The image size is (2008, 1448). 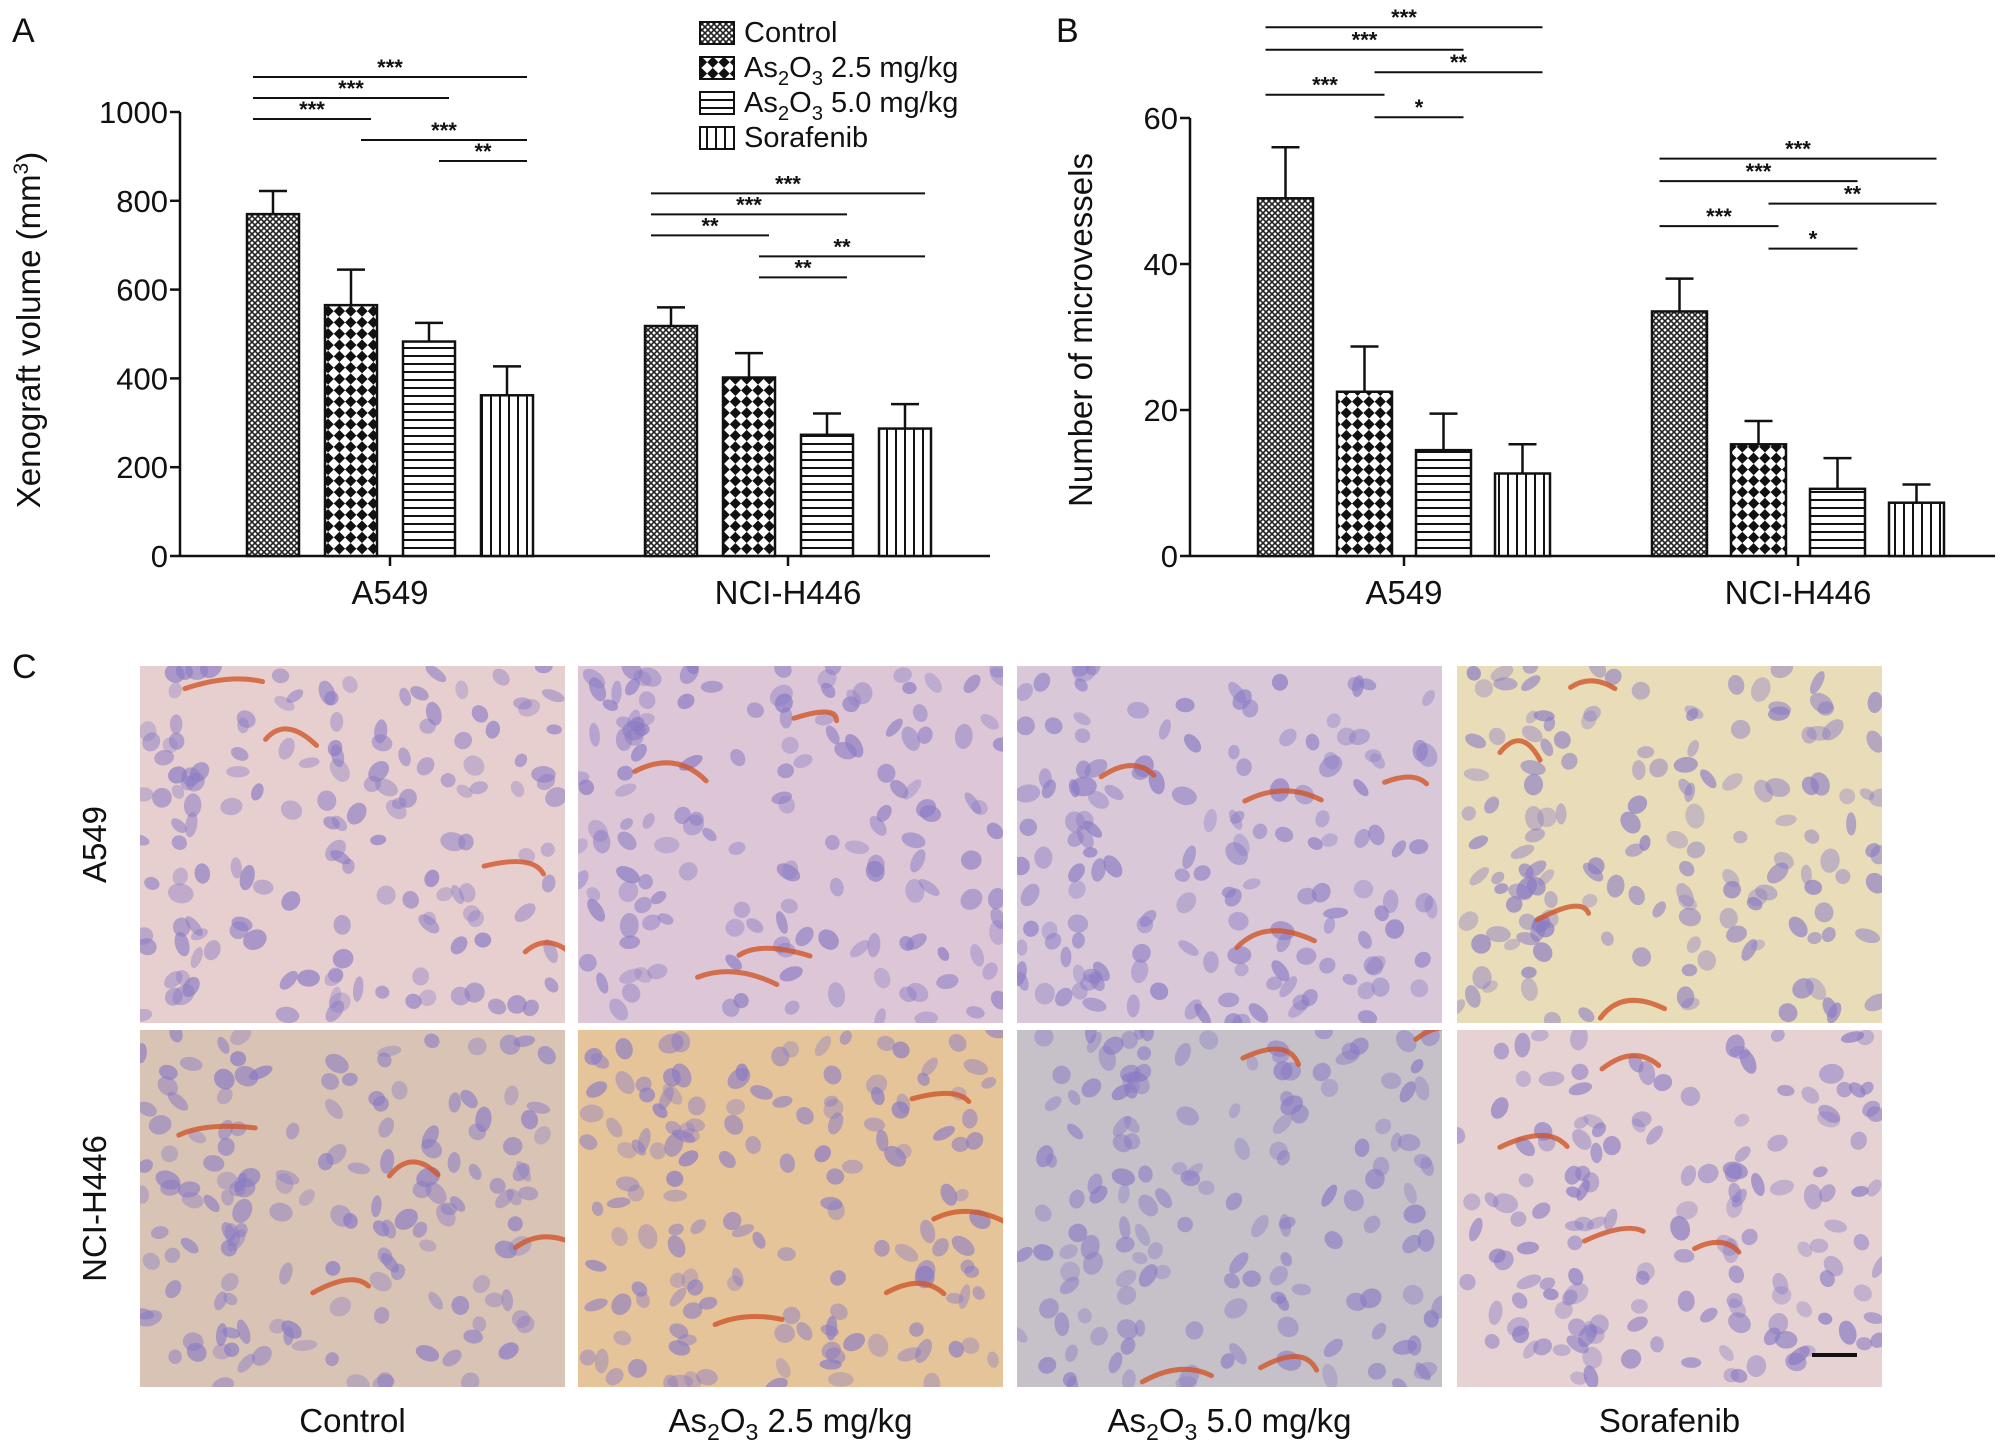 What do you see at coordinates (1813, 239) in the screenshot?
I see `significance-label: *` at bounding box center [1813, 239].